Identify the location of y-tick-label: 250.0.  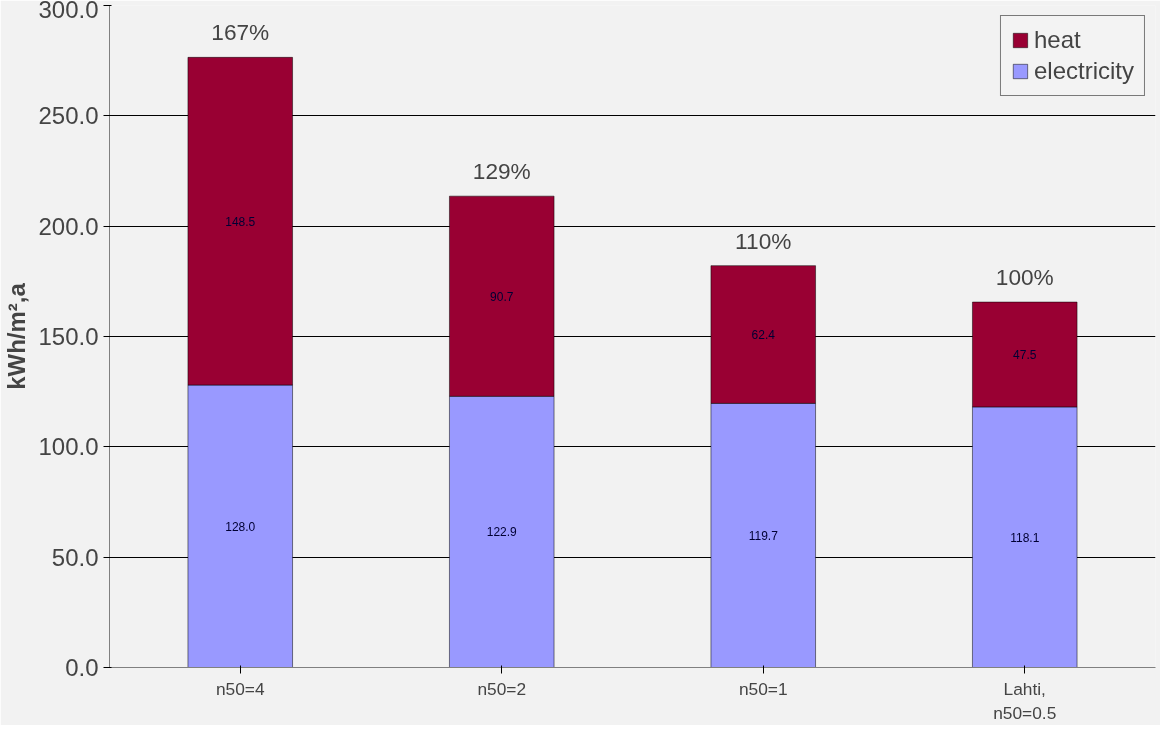
(68, 116).